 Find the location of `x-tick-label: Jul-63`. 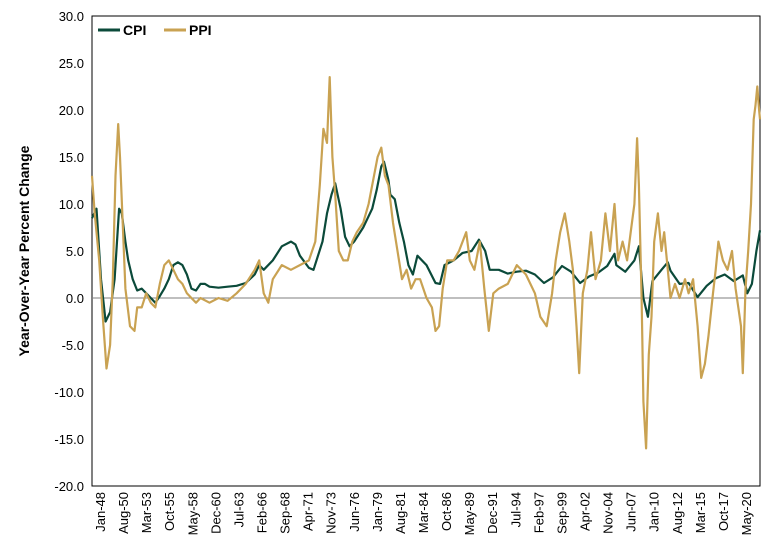

x-tick-label: Jul-63 is located at coordinates (238, 509).